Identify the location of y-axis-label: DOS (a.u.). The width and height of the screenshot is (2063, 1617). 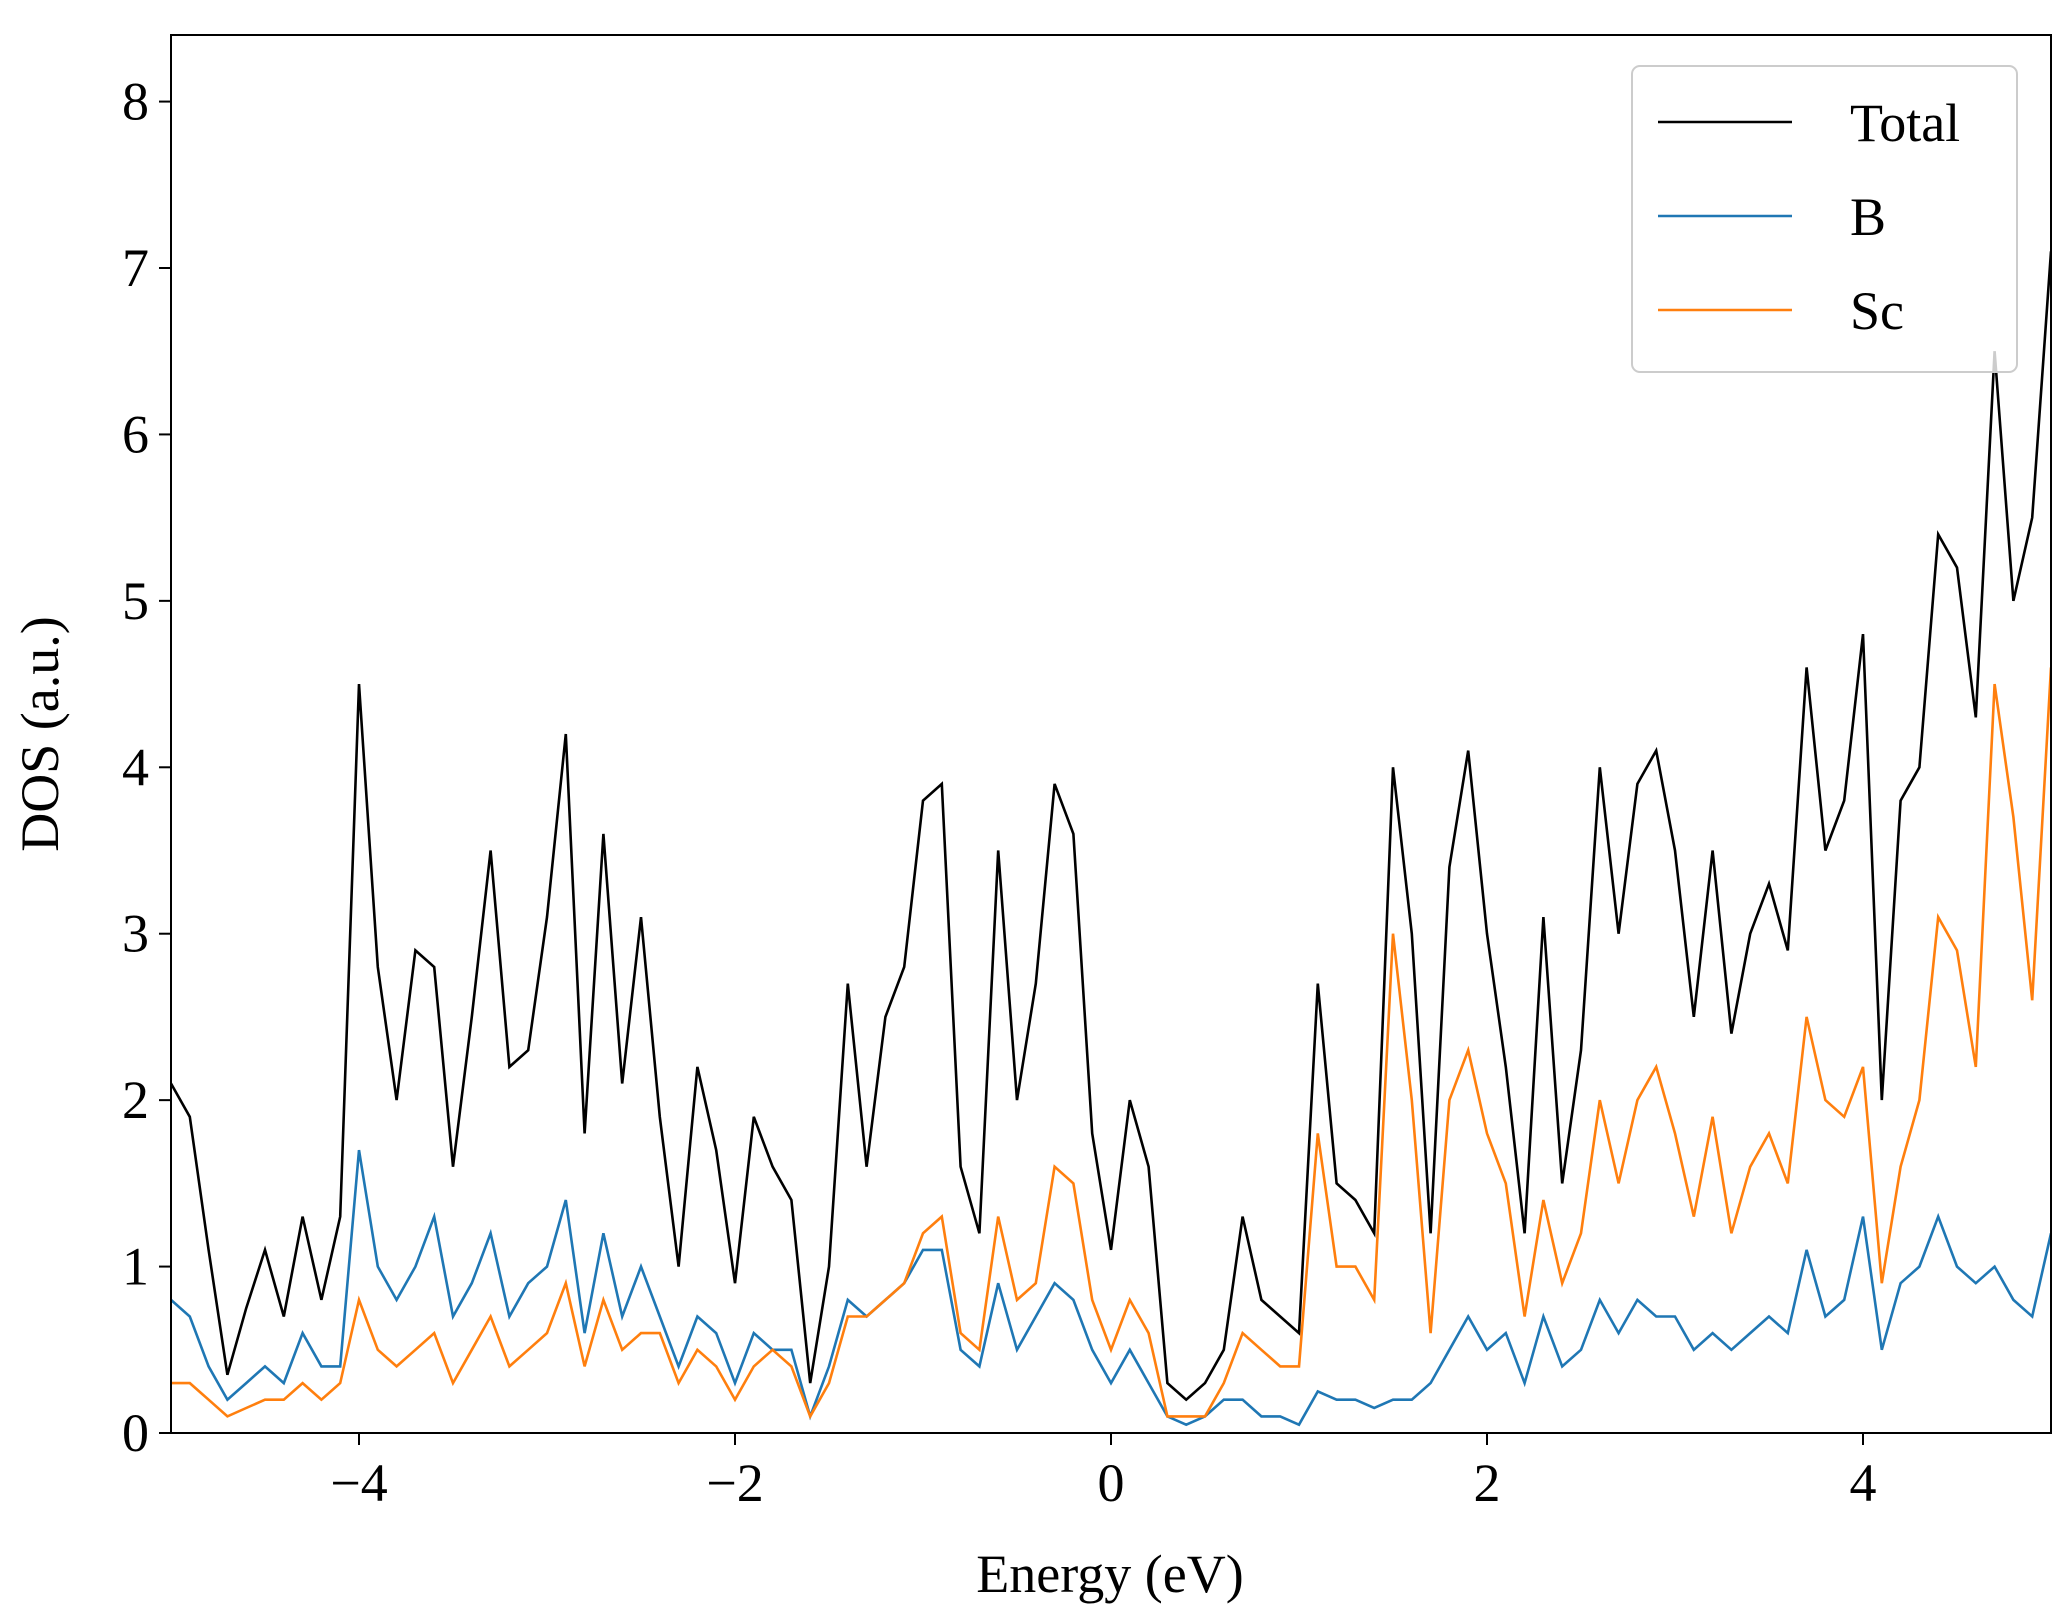
(40, 733).